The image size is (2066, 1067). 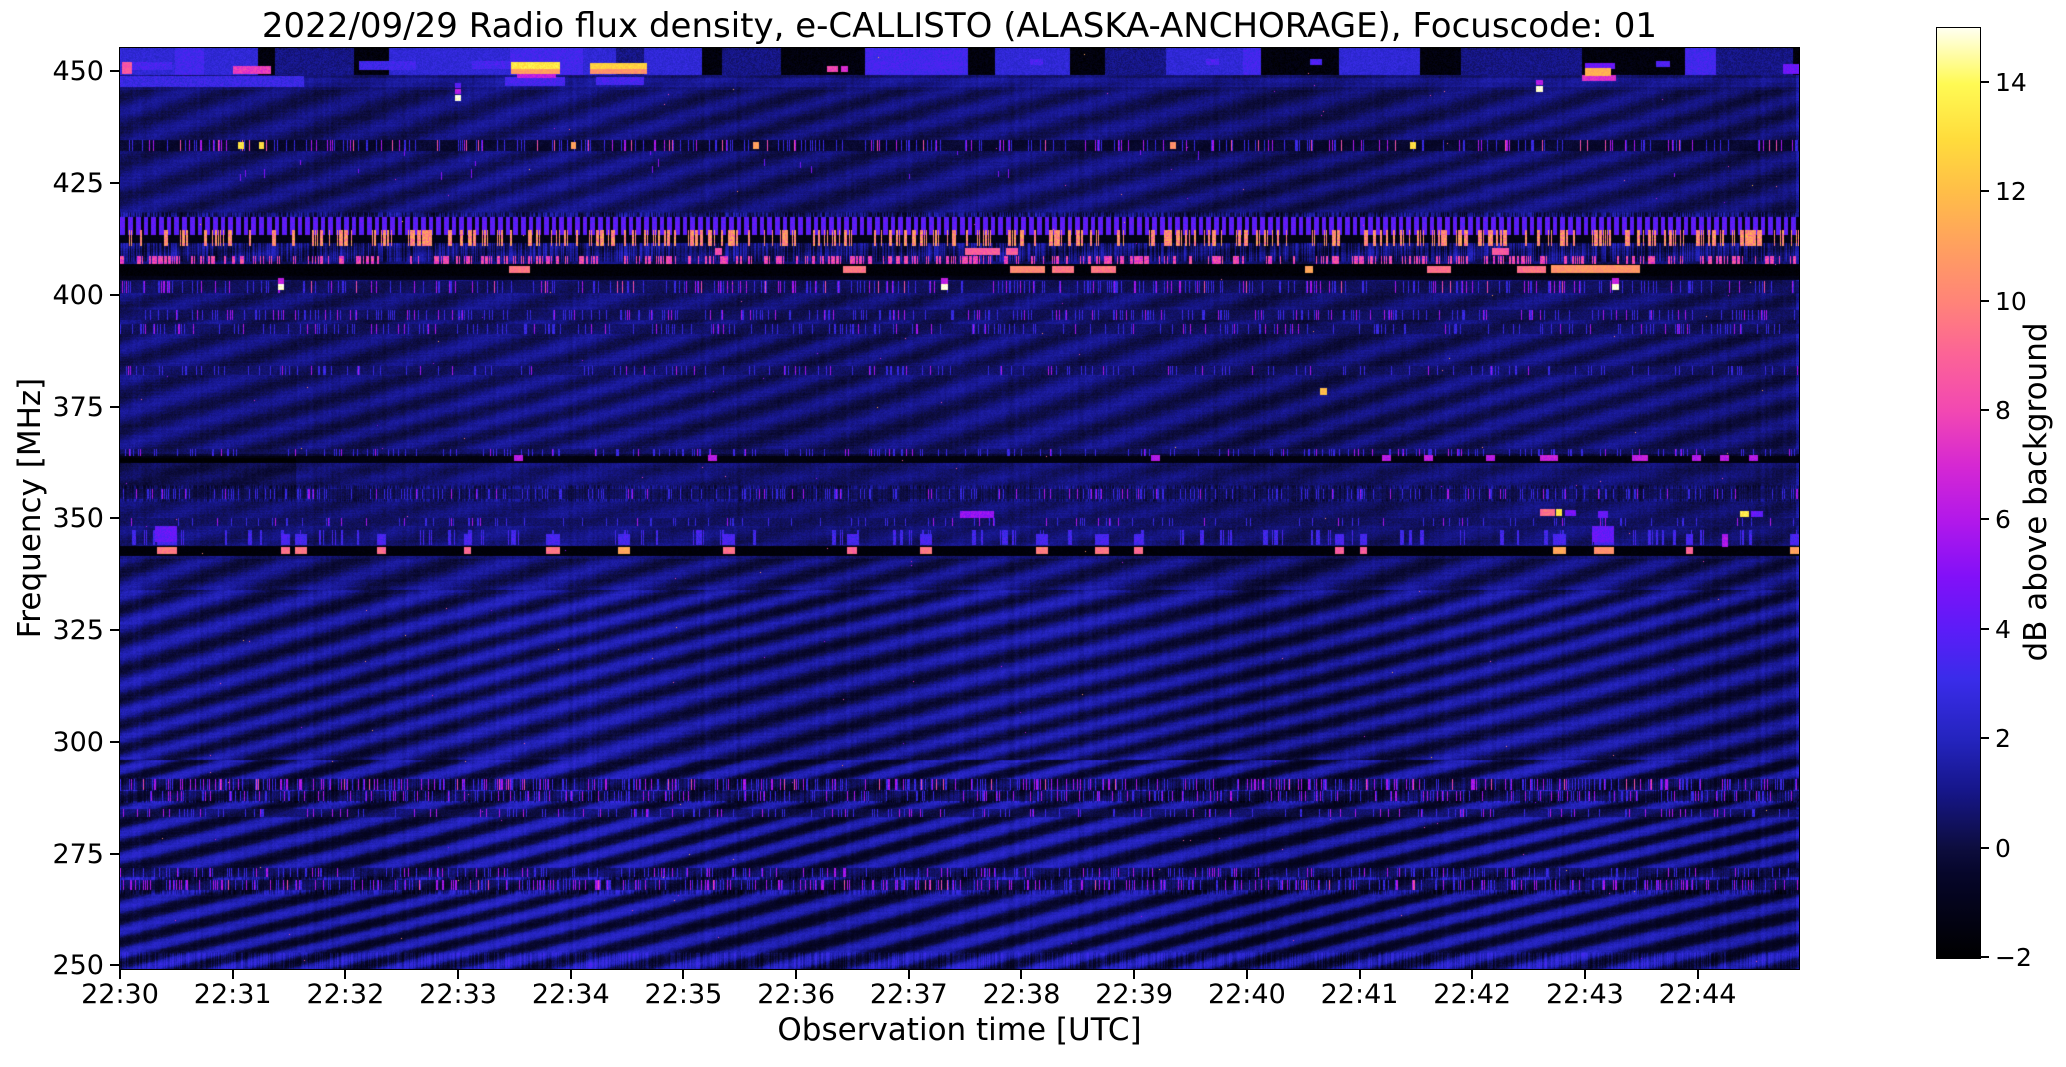 What do you see at coordinates (908, 994) in the screenshot?
I see `x-tick-label: 22:37` at bounding box center [908, 994].